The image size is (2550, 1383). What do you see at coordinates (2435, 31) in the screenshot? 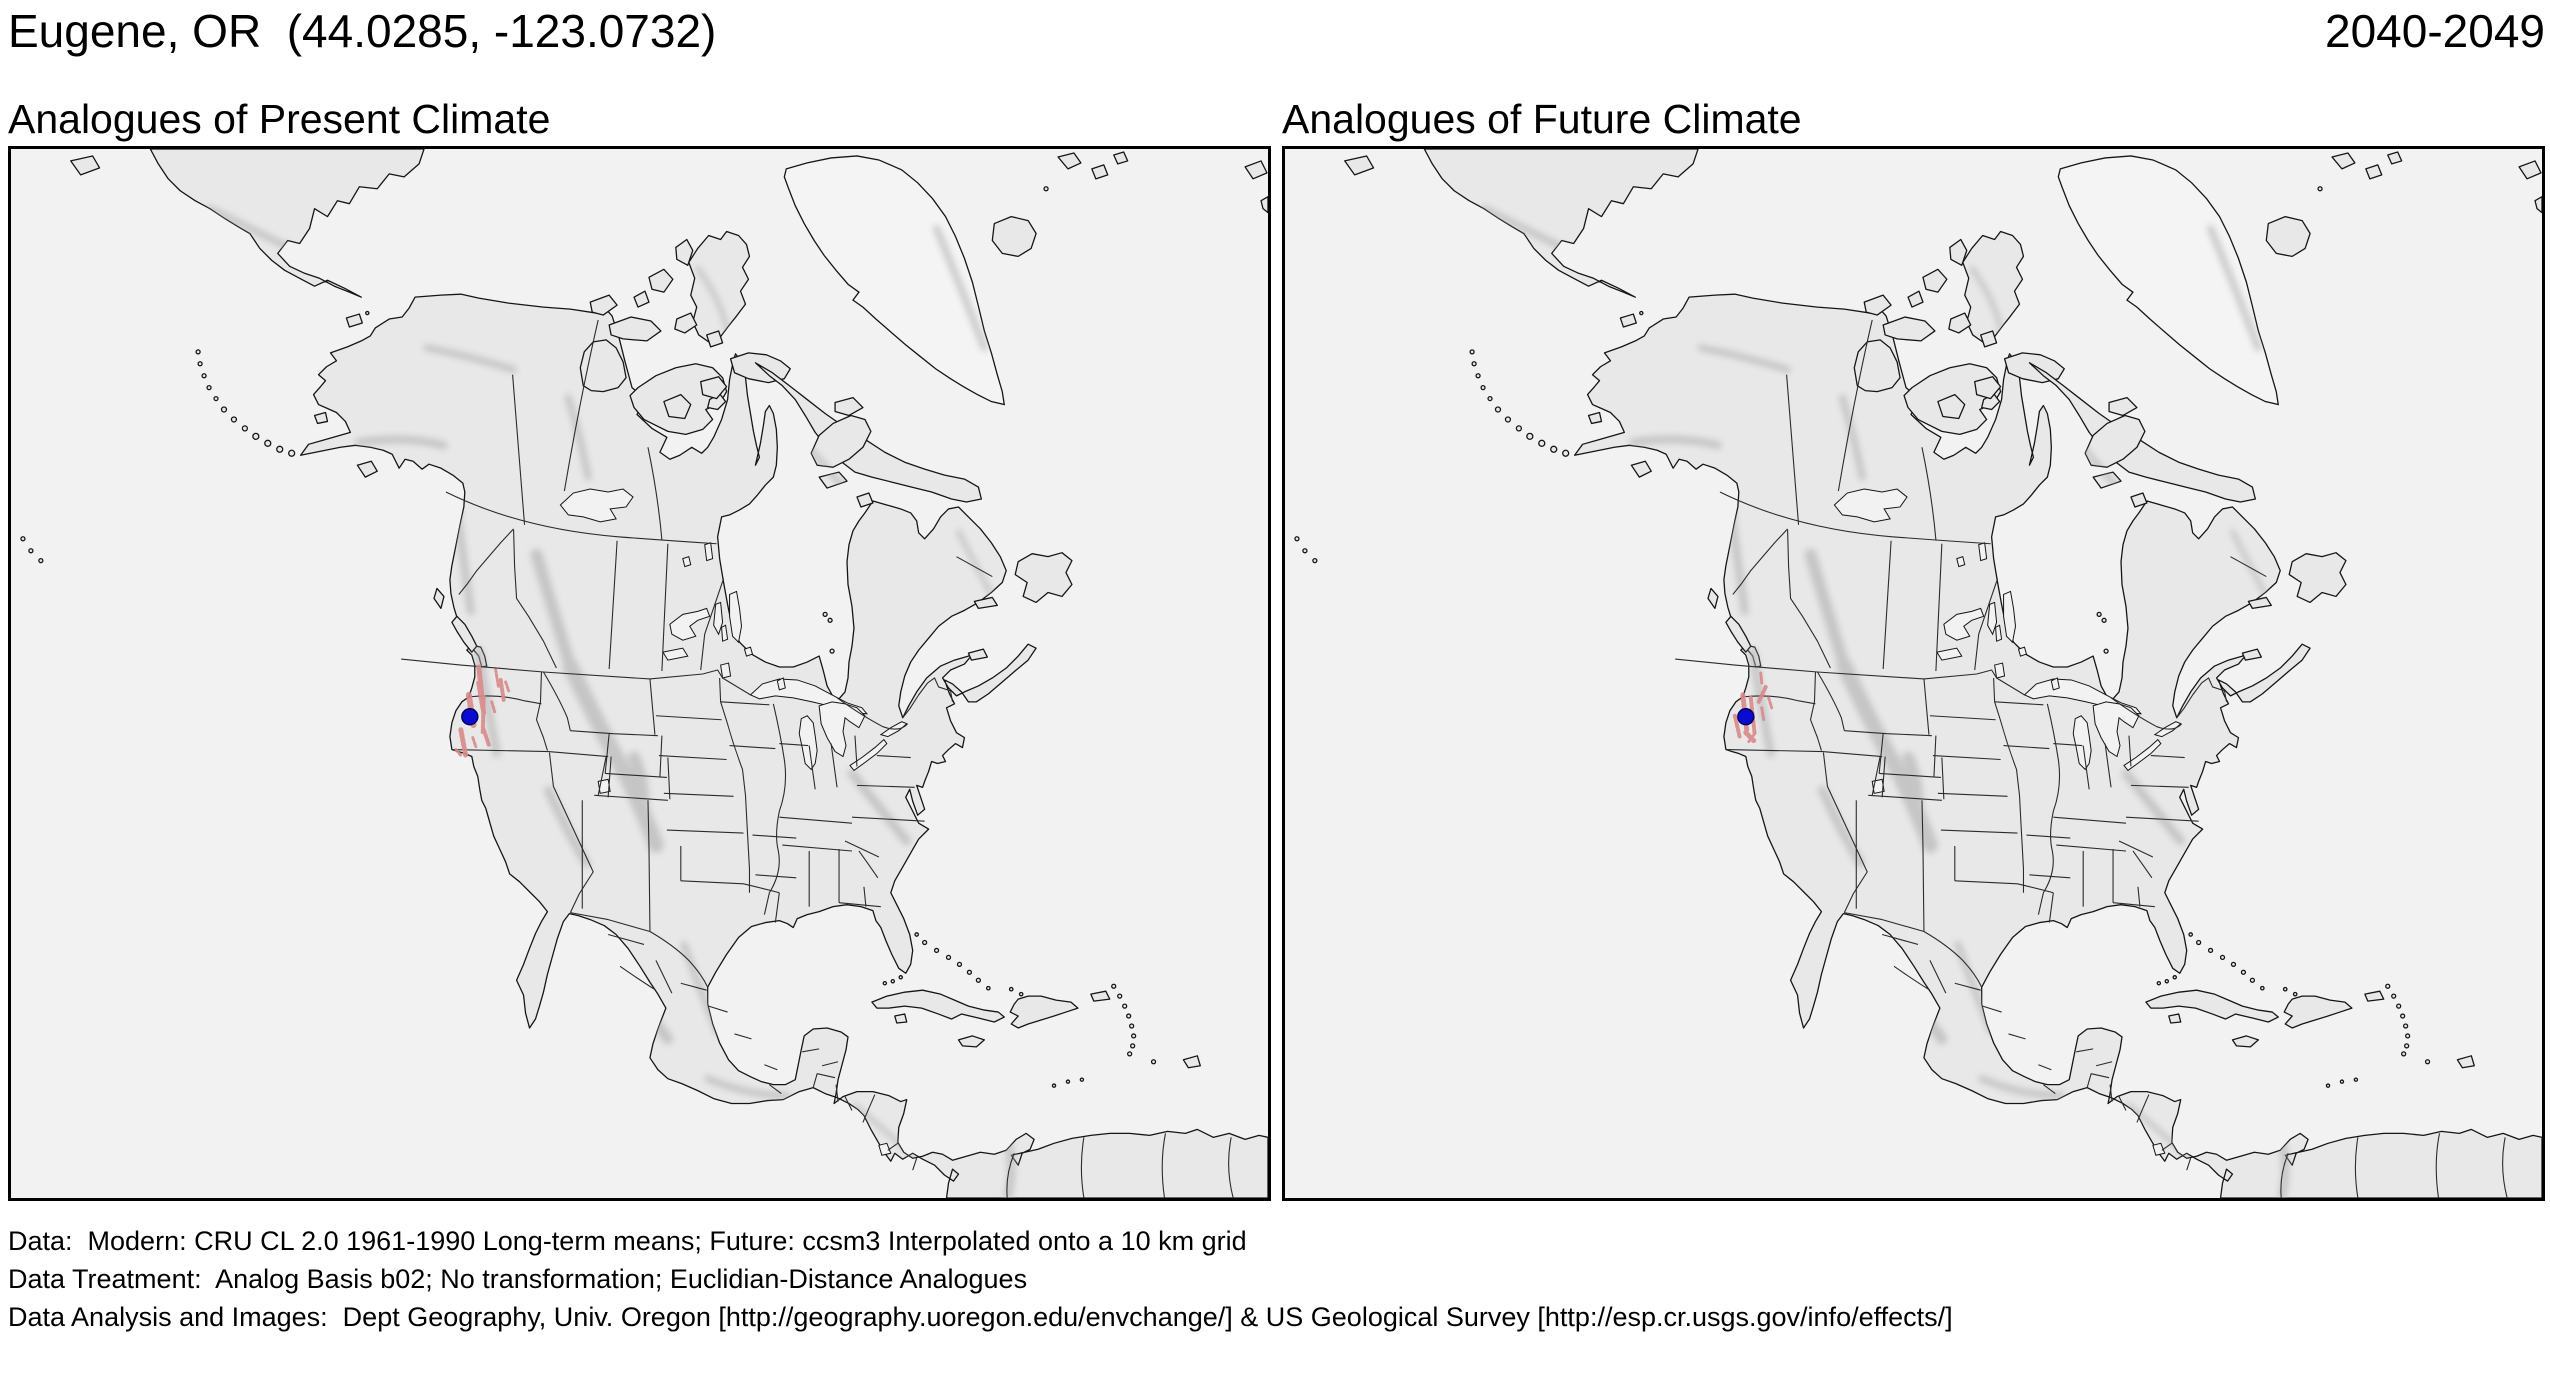
I see `period-label: 2040-2049` at bounding box center [2435, 31].